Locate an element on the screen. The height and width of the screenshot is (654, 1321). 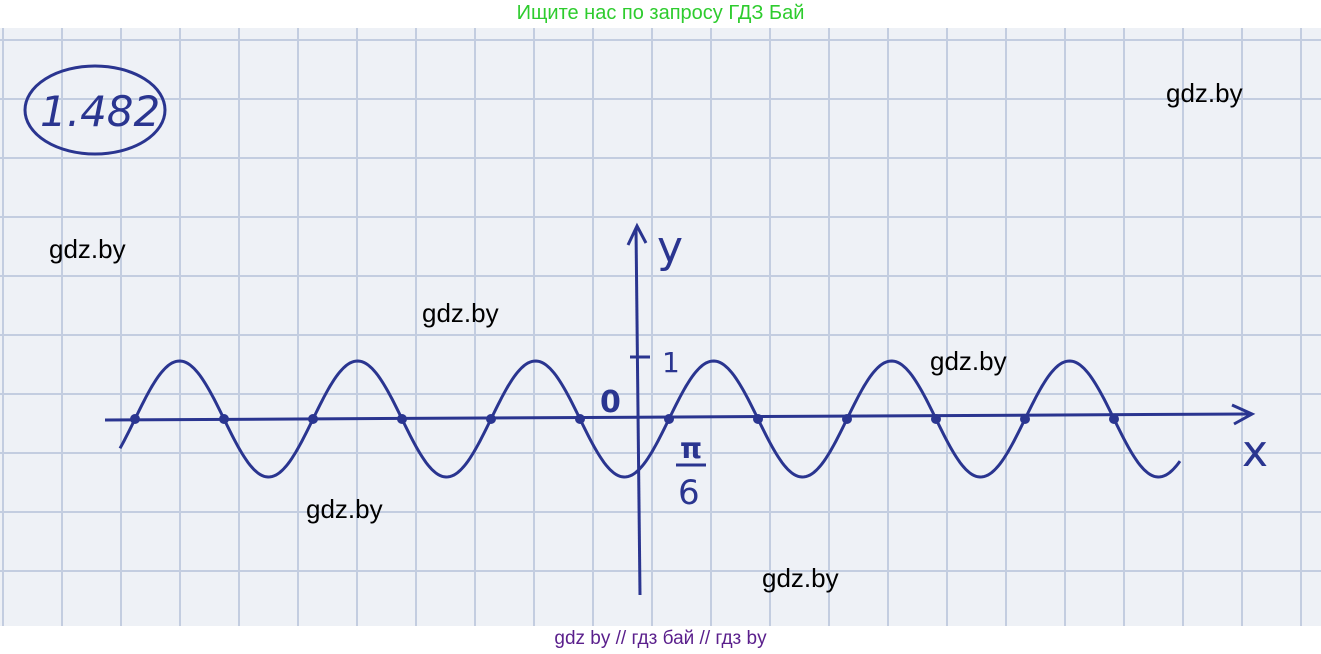
footer-links: gdz by // гдз бай // гдз by is located at coordinates (660, 638).